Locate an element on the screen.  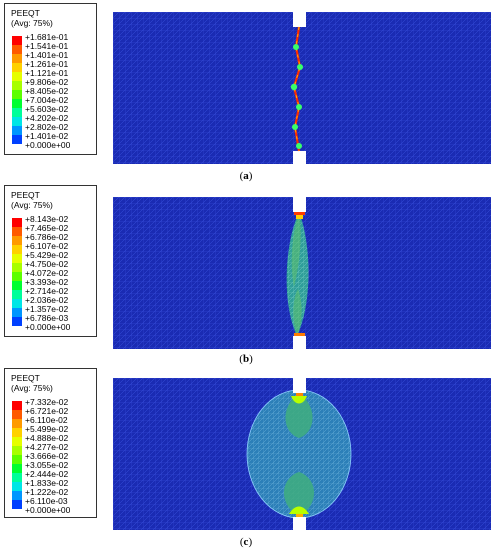
legend-value: +6.721e-02 is located at coordinates (47, 411).